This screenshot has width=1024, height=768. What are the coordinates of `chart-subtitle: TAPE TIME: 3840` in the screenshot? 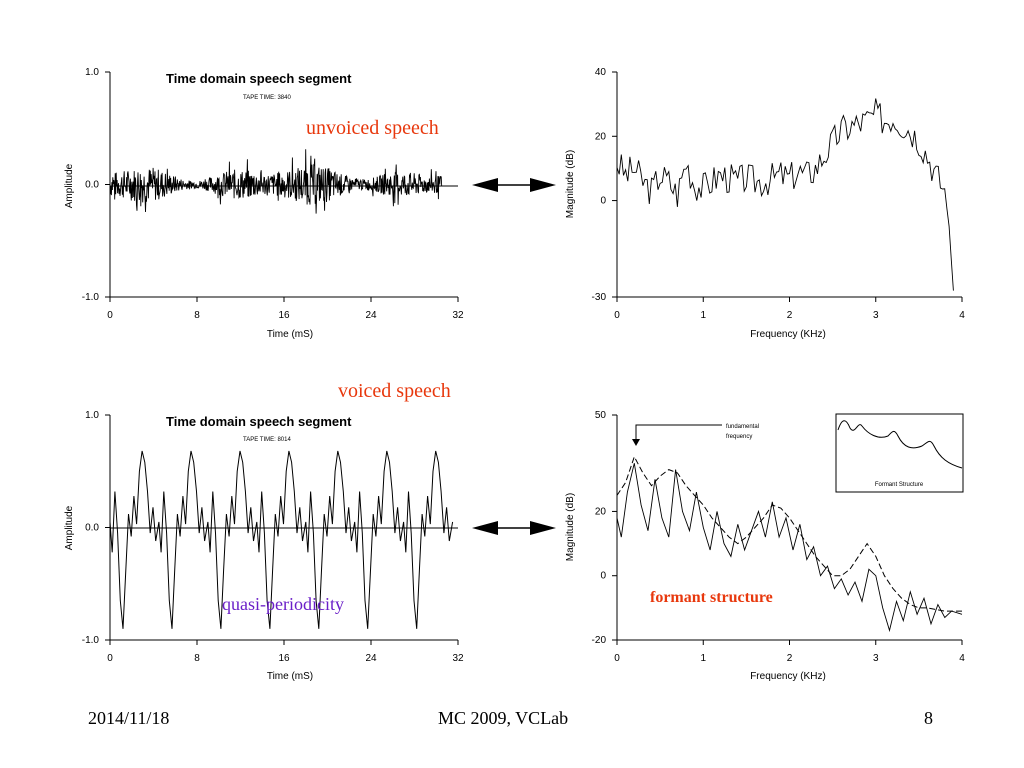 It's located at (267, 98).